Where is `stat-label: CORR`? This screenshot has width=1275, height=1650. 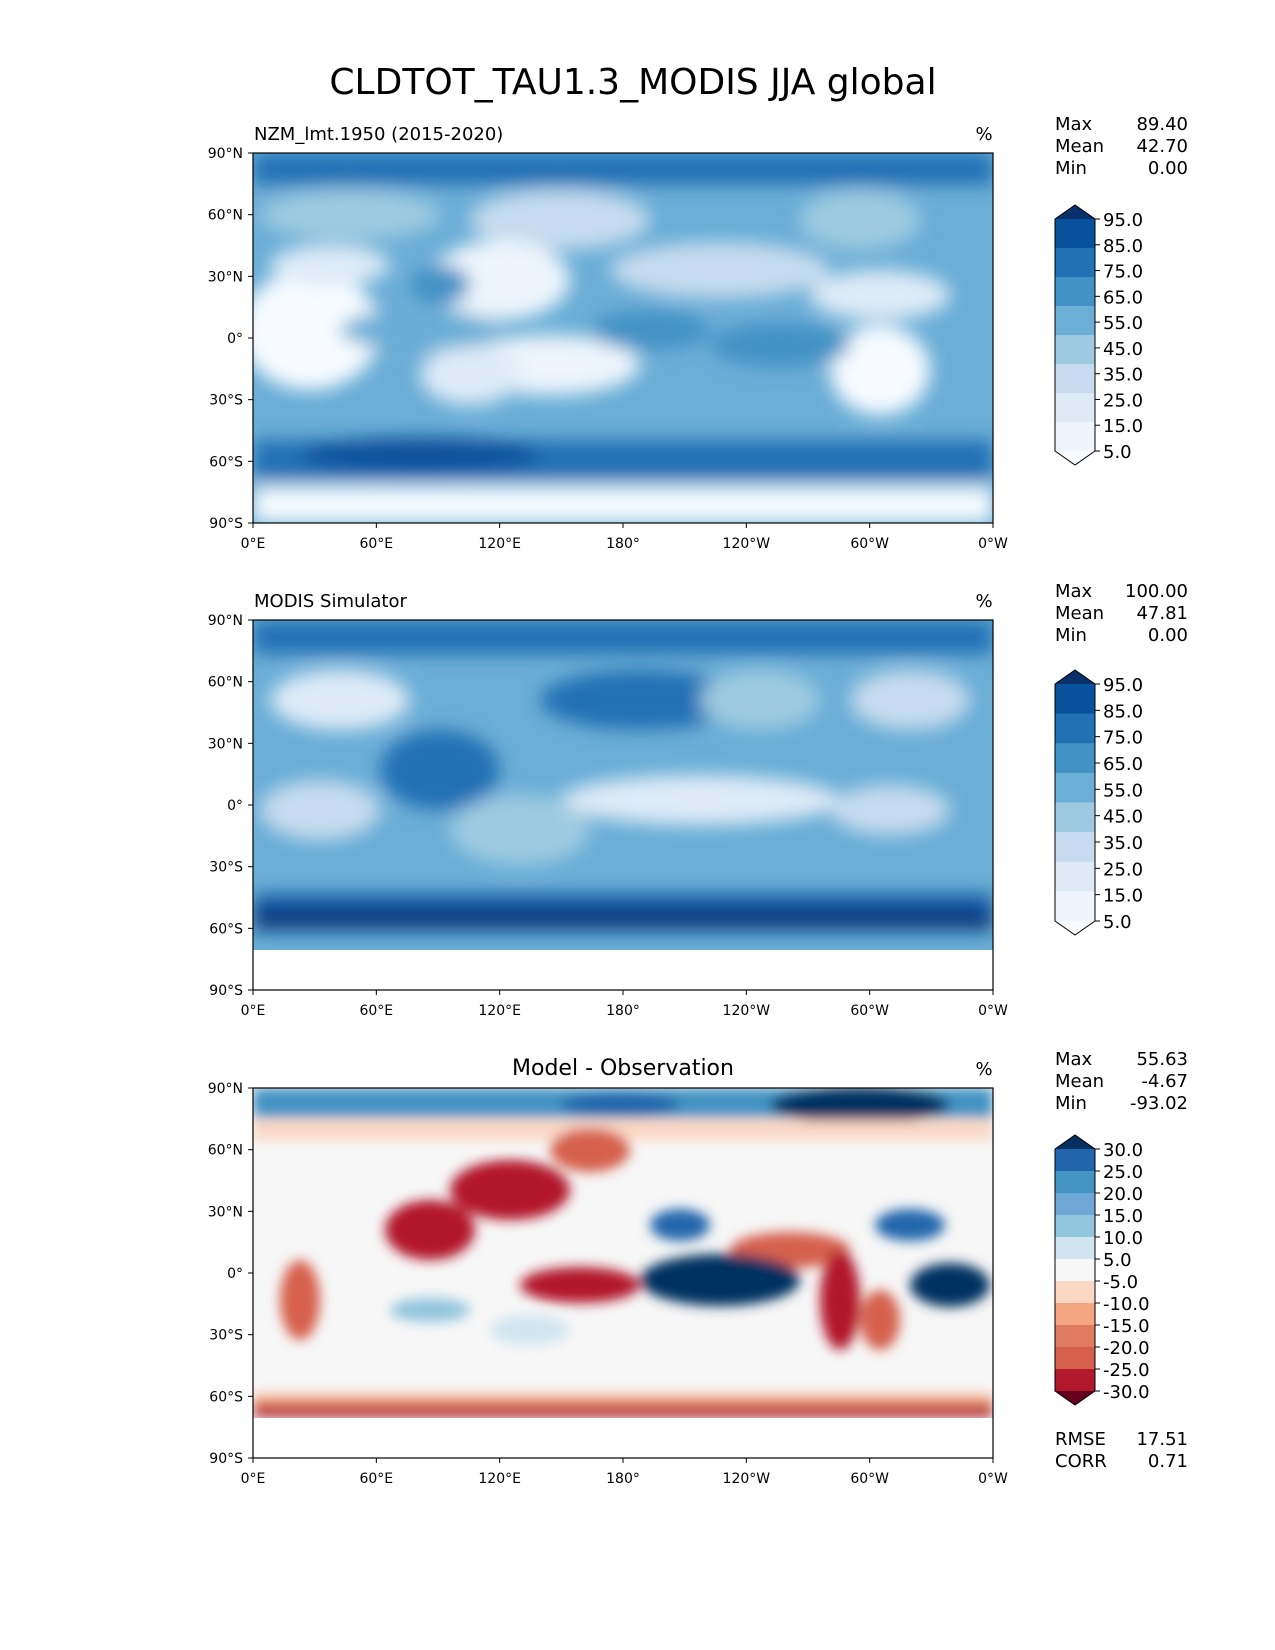
stat-label: CORR is located at coordinates (1081, 1461).